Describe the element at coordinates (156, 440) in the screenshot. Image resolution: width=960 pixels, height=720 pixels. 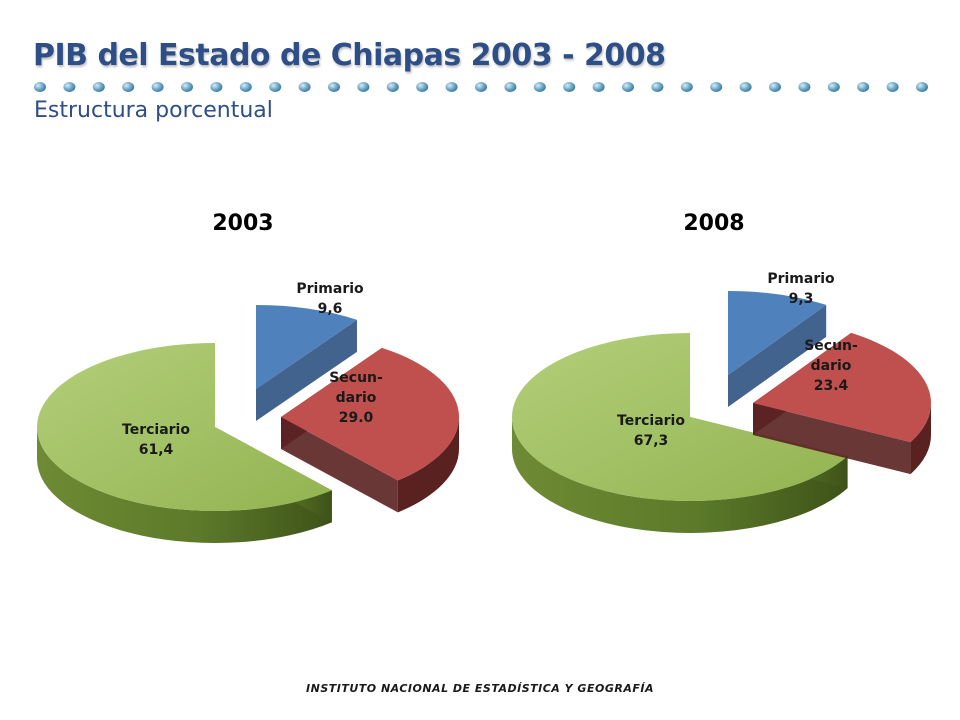
I see `data-label-terciario: Terciario 61,4` at that location.